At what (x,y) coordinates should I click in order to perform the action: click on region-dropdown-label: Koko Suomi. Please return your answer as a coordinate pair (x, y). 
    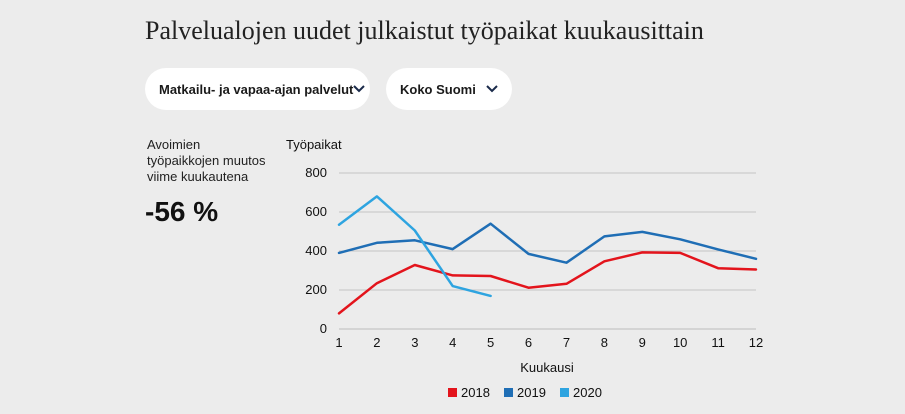
    Looking at the image, I should click on (438, 89).